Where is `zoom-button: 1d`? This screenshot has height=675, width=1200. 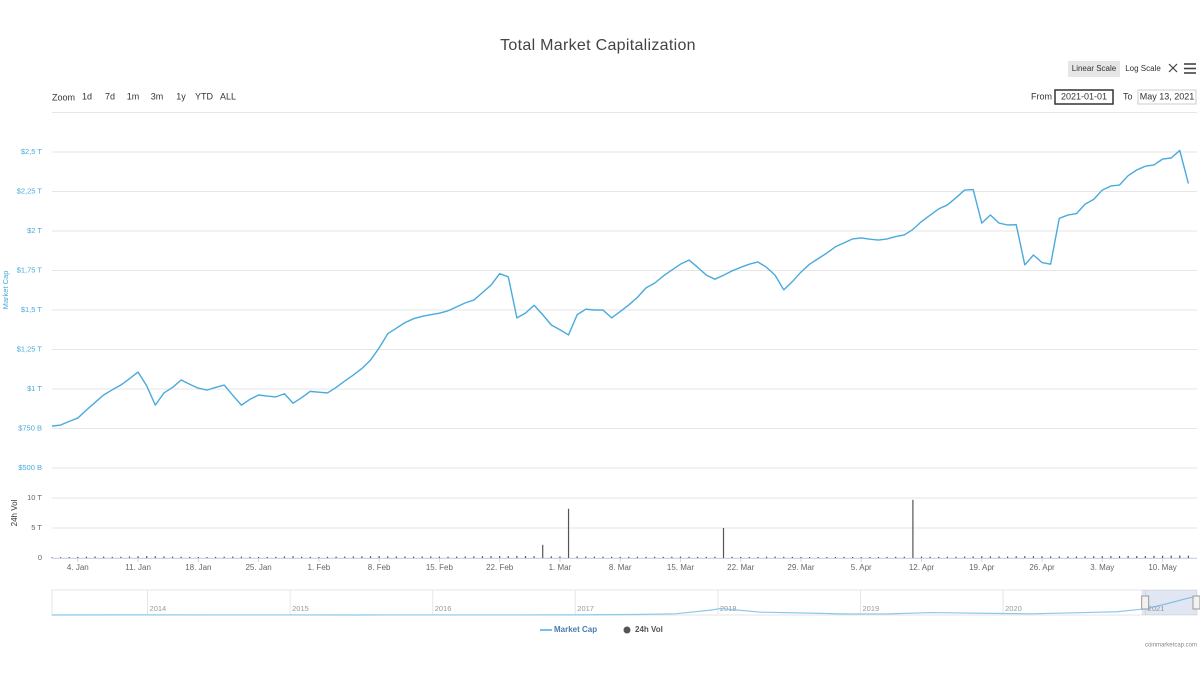 zoom-button: 1d is located at coordinates (87, 96).